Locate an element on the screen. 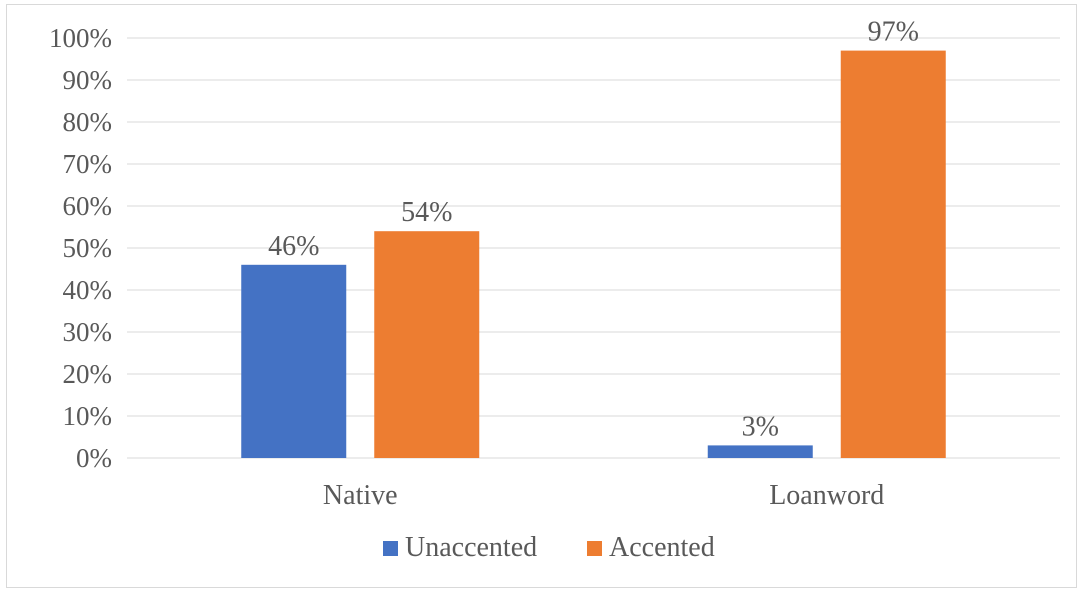  legend: Unaccented Accented is located at coordinates (549, 547).